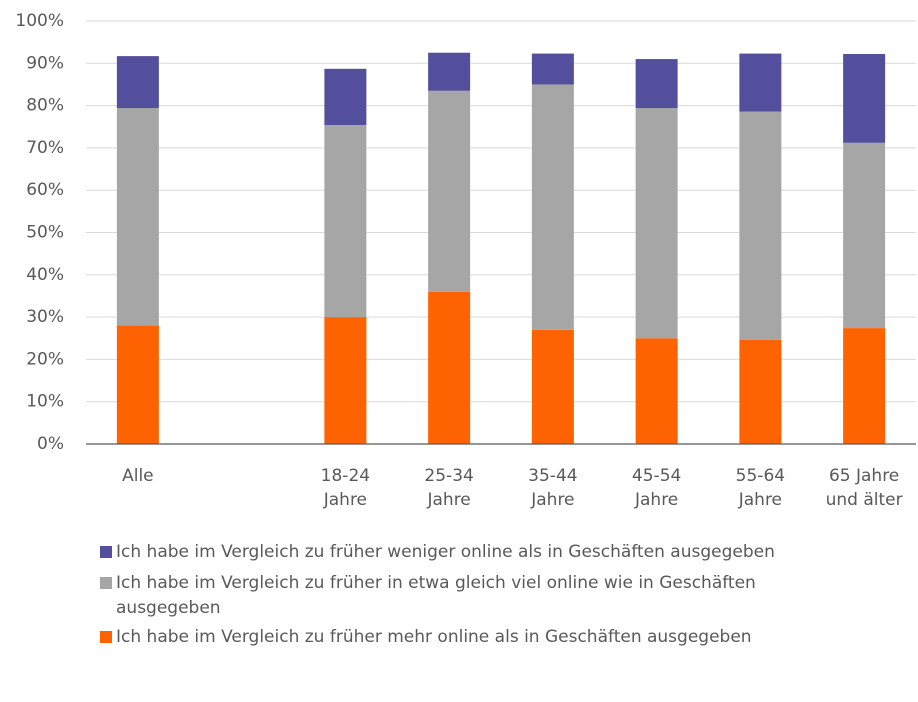  I want to click on x-tick-label: 35-44 Jahre, so click(553, 488).